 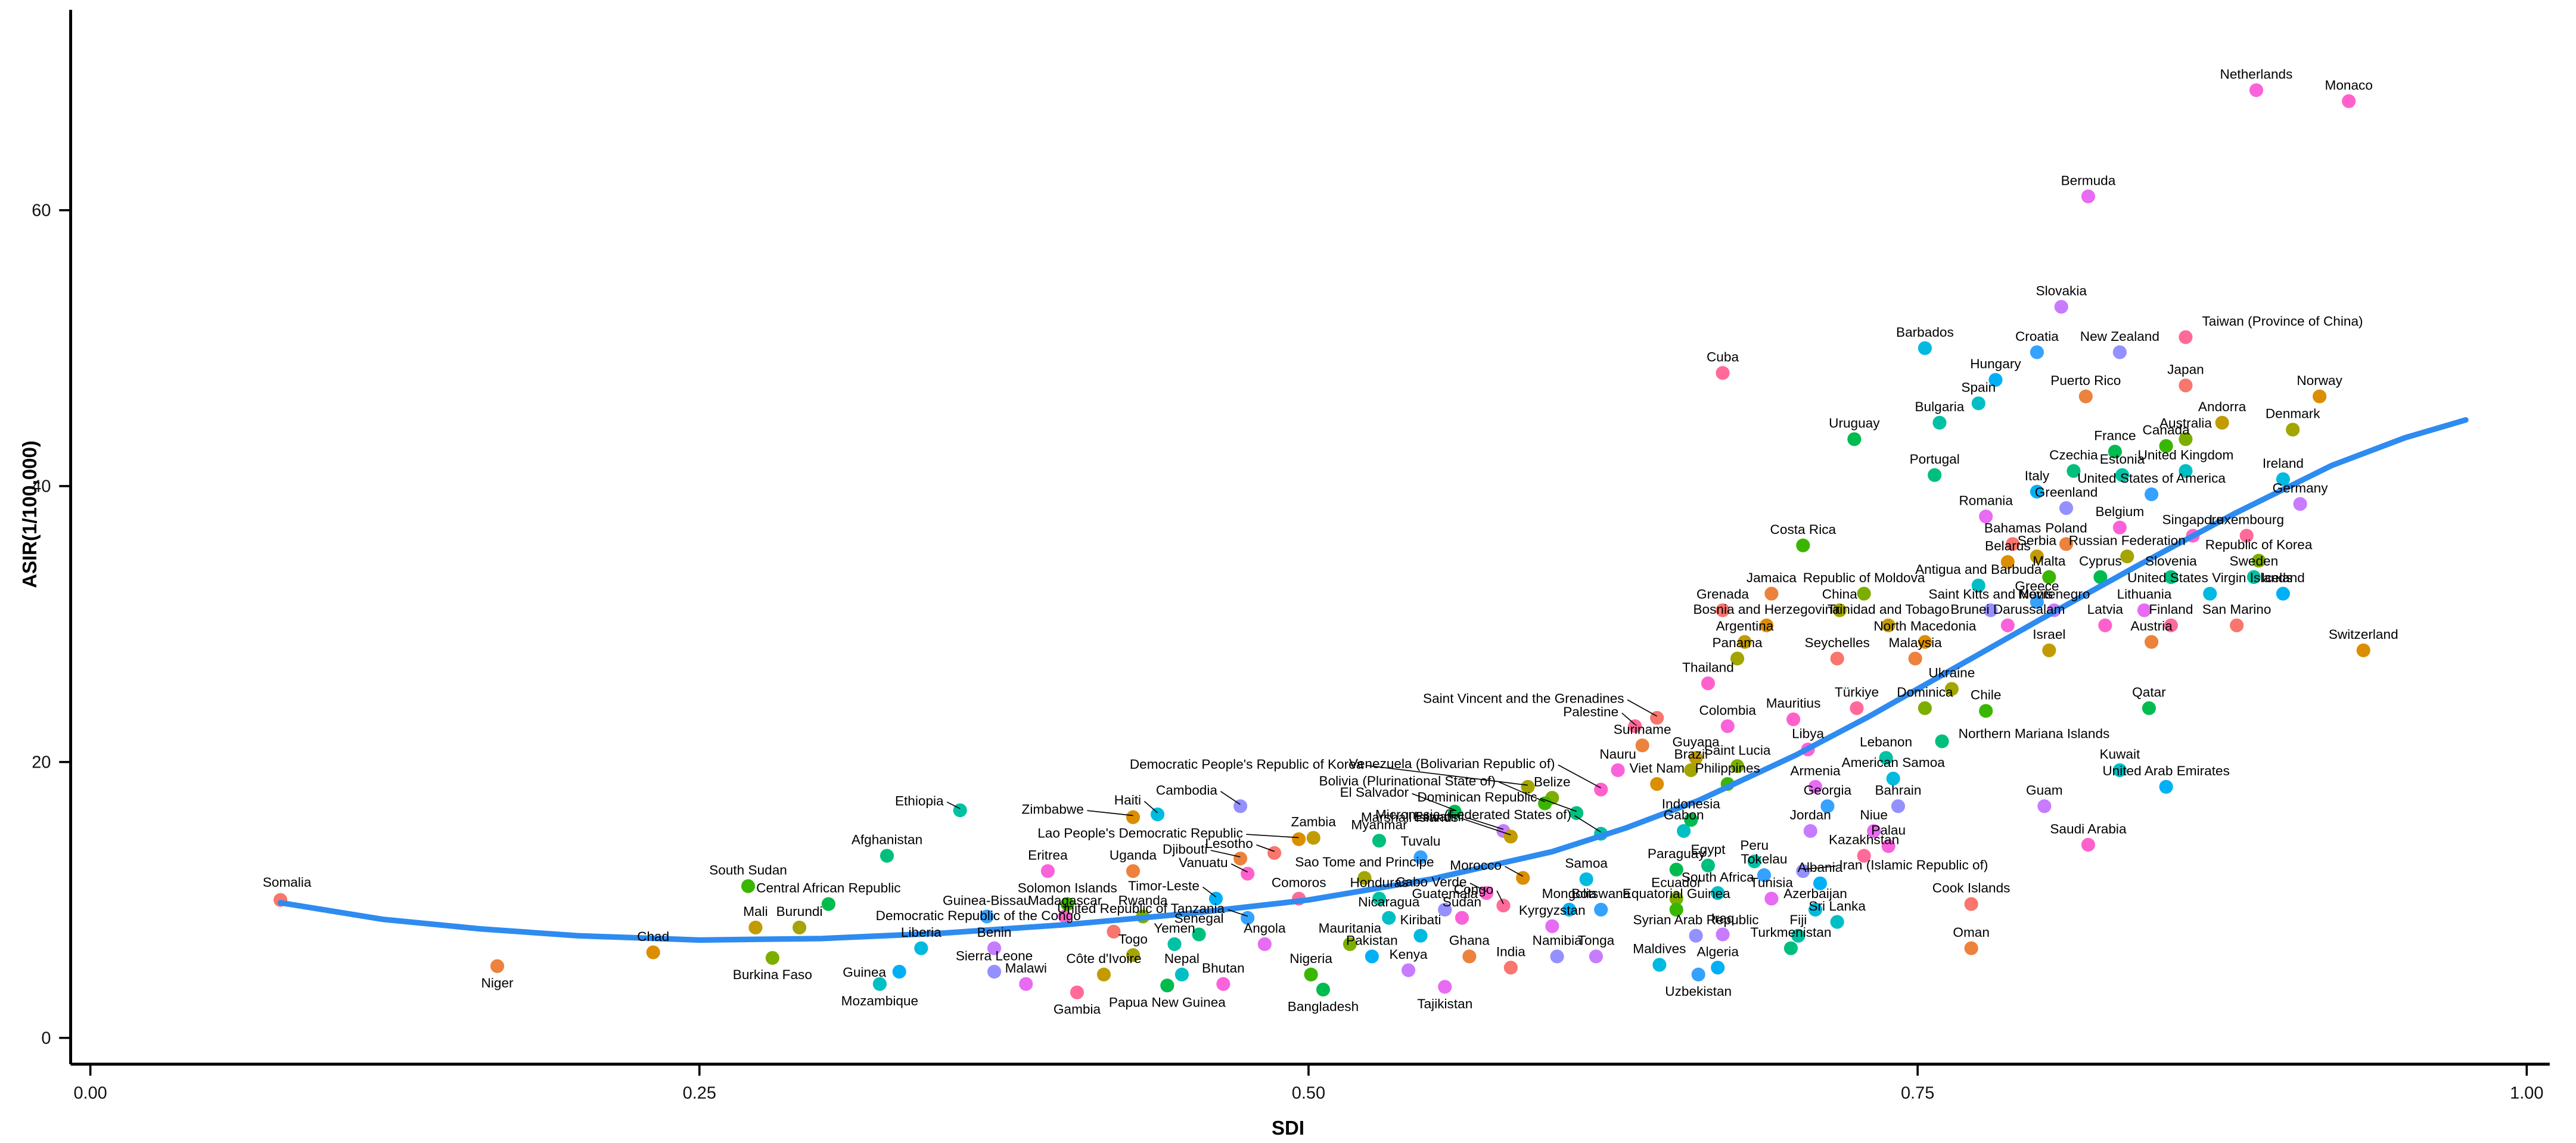 What do you see at coordinates (2186, 455) in the screenshot?
I see `country-label: United Kingdom` at bounding box center [2186, 455].